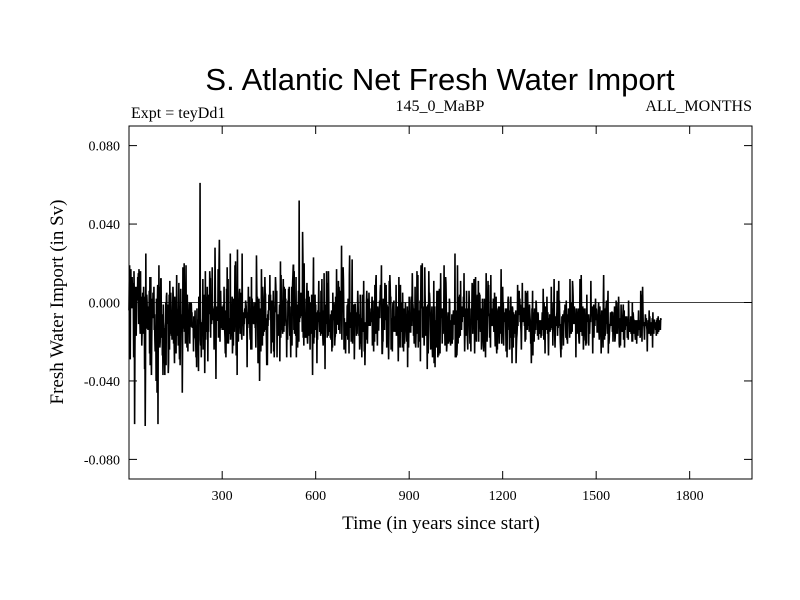 This screenshot has height=600, width=800. Describe the element at coordinates (315, 496) in the screenshot. I see `x-tick-label: 600` at that location.